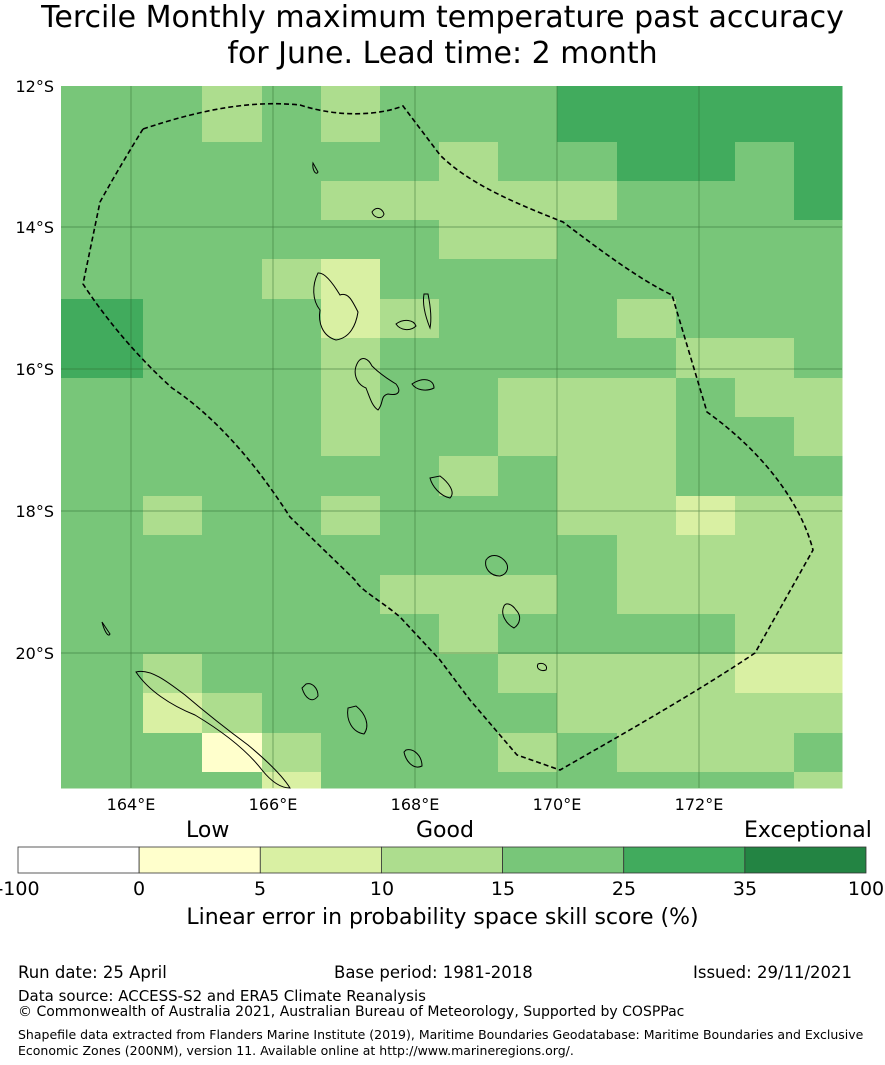  What do you see at coordinates (503, 889) in the screenshot?
I see `colorbar-tick-label: 15` at bounding box center [503, 889].